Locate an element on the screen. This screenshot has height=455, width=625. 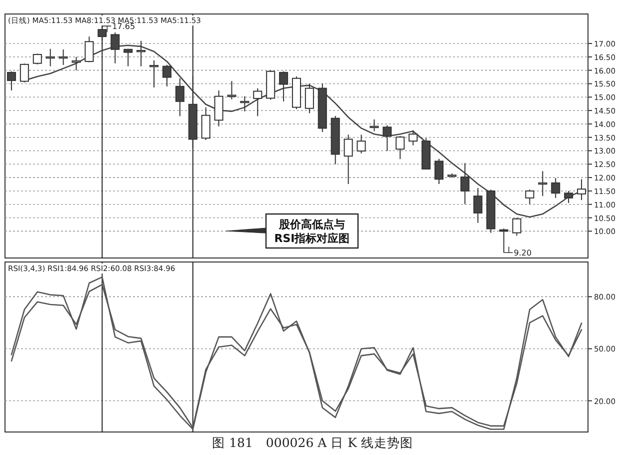
annotation: 17.65 is located at coordinates (124, 27).